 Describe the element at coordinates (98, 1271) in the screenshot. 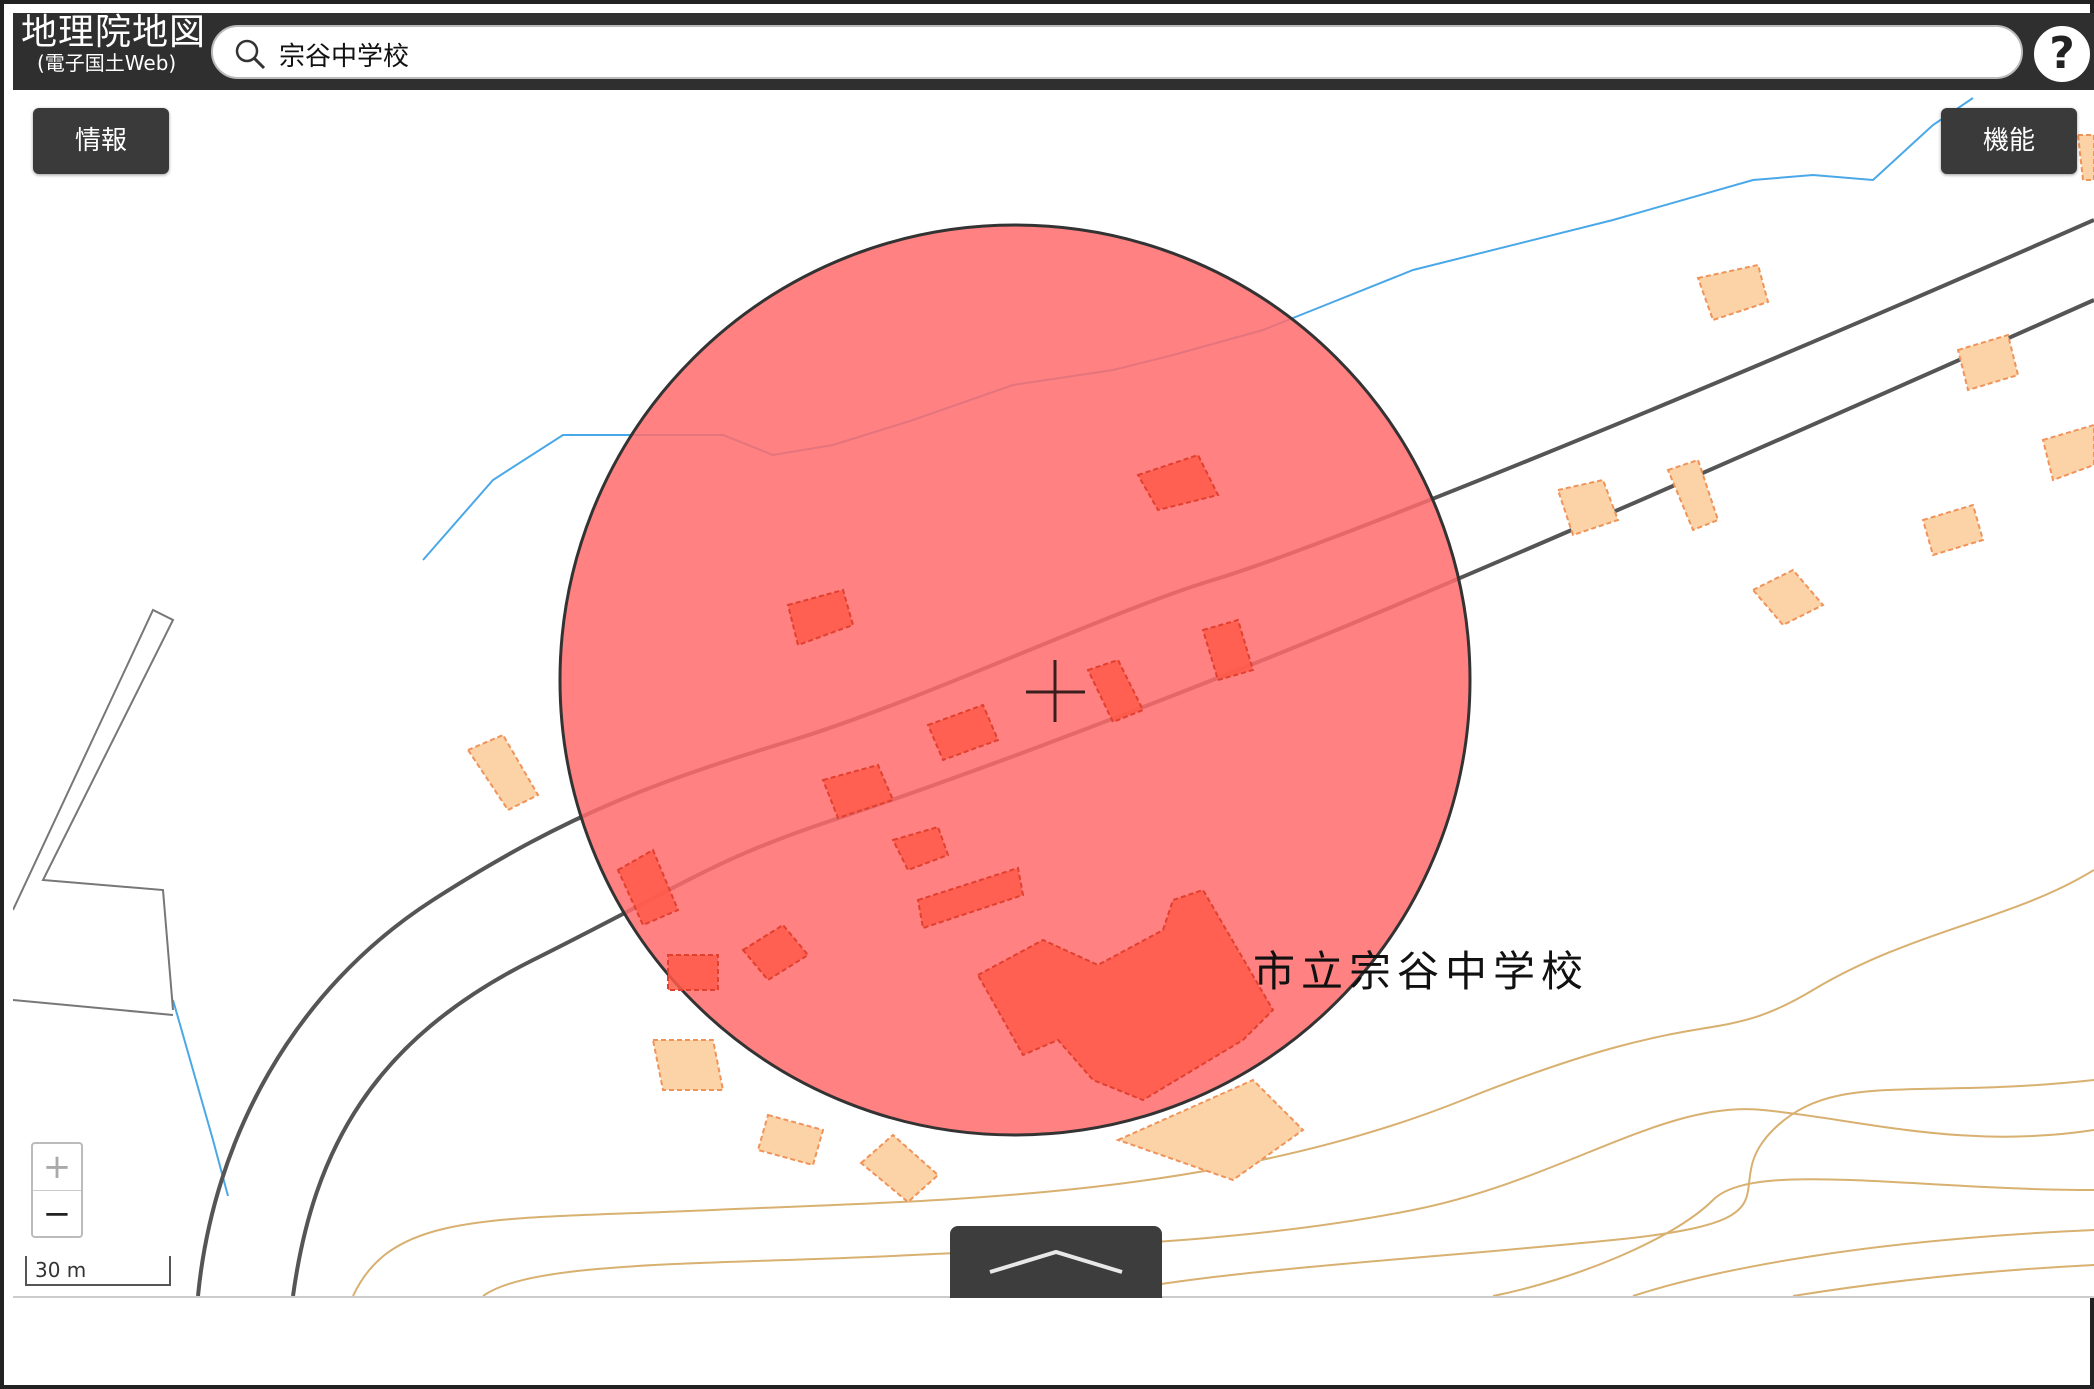

I see `scale-bar: 30 m` at that location.